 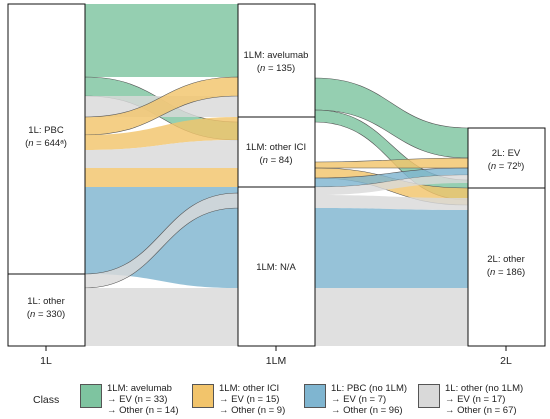 I want to click on legend-swatch-avelumab, so click(x=91, y=396).